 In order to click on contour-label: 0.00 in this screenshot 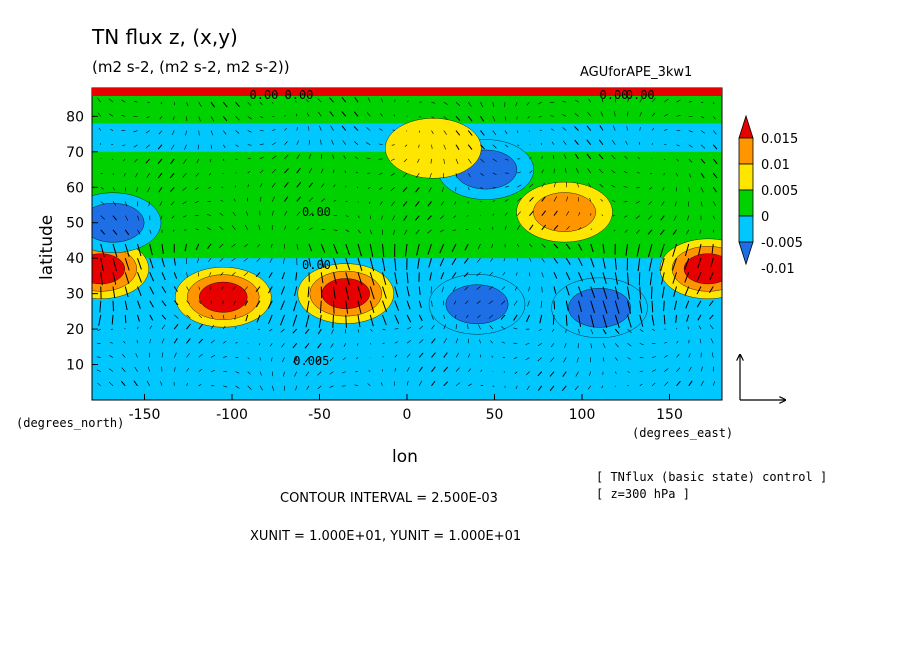, I will do `click(299, 95)`.